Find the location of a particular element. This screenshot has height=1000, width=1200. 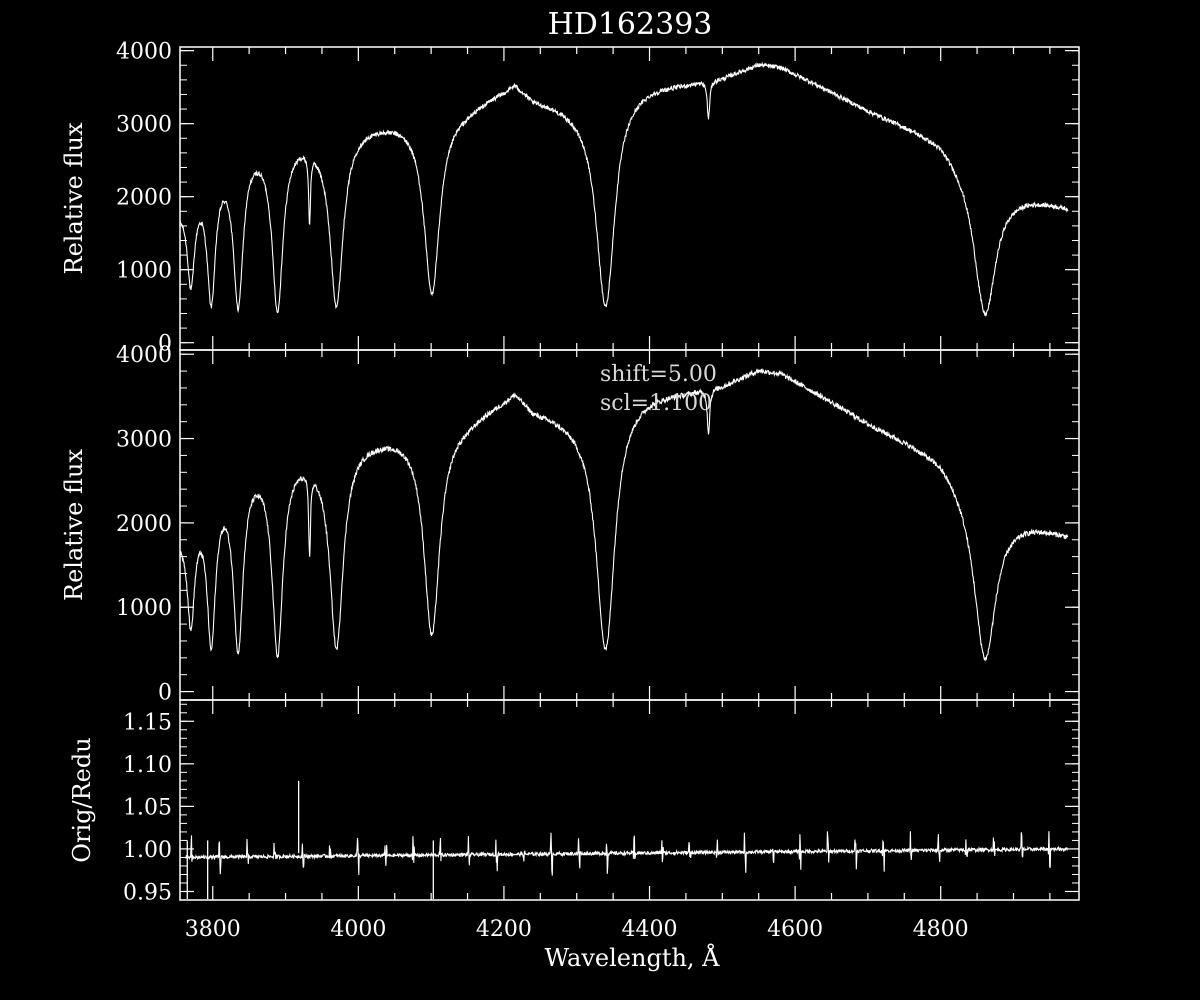

x-axis-label: Wavelength, Å is located at coordinates (632, 957).